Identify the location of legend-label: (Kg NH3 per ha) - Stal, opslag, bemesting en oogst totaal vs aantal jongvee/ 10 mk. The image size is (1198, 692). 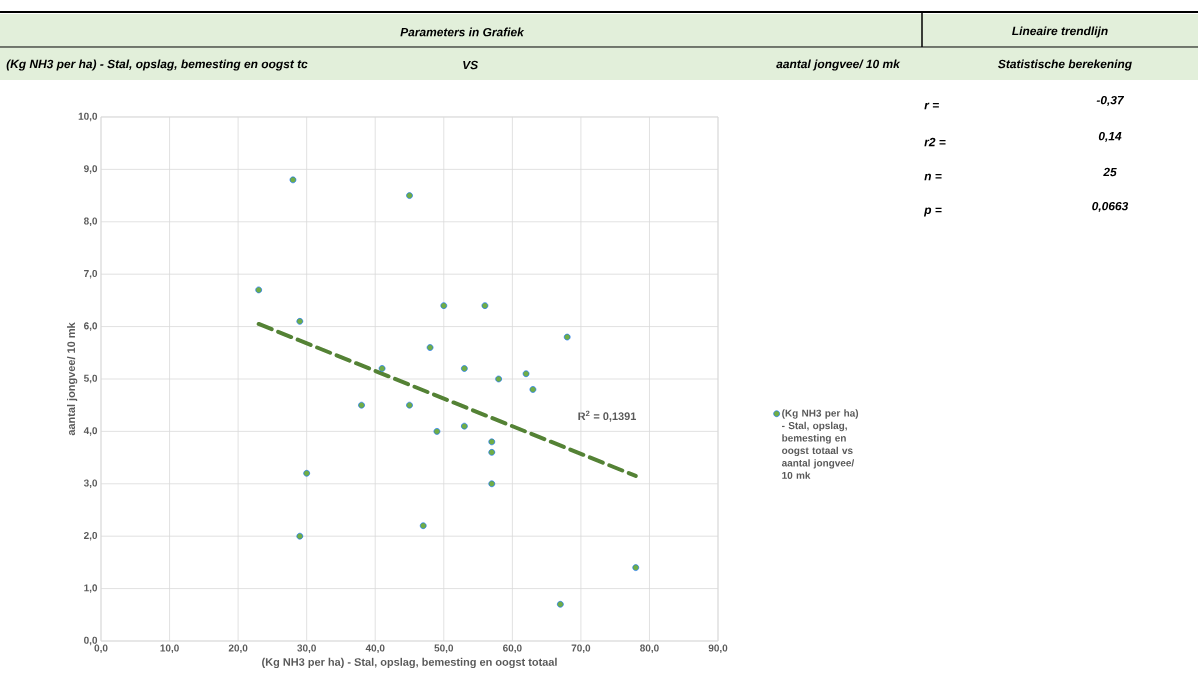
(820, 444).